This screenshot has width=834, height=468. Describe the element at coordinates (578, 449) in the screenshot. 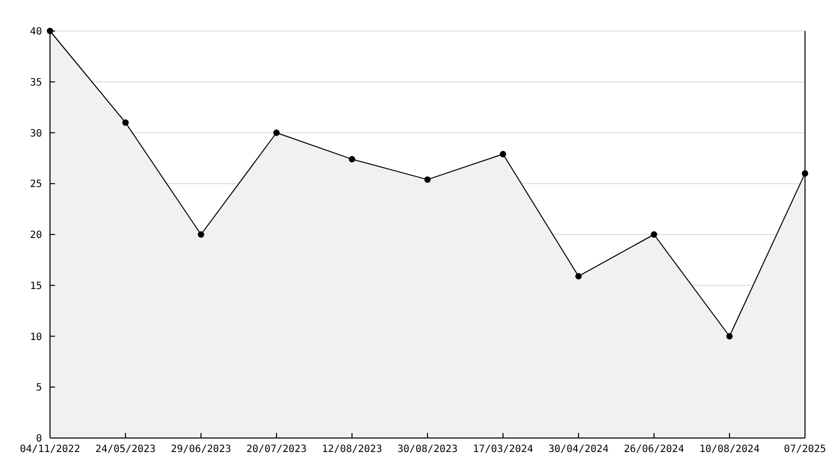

I see `x-tick-label: 30/04/2024` at that location.